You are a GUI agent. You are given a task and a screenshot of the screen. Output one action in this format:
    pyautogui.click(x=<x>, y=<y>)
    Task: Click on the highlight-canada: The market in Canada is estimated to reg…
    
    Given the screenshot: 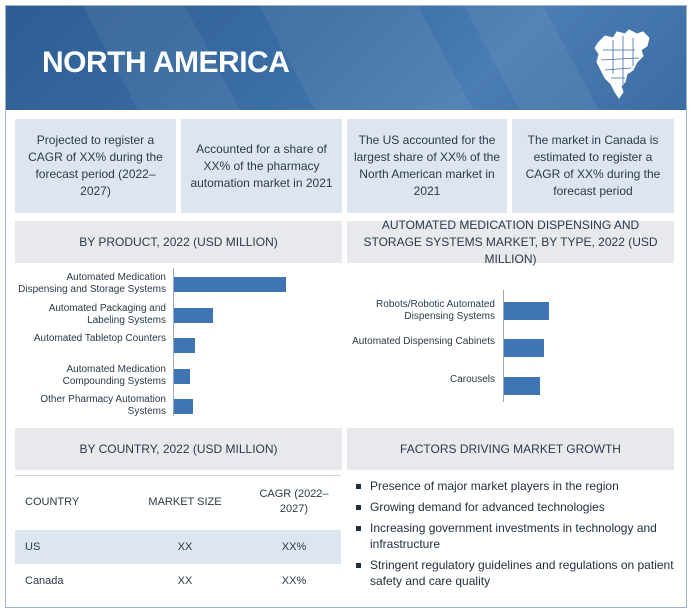 What is the action you would take?
    pyautogui.click(x=593, y=166)
    